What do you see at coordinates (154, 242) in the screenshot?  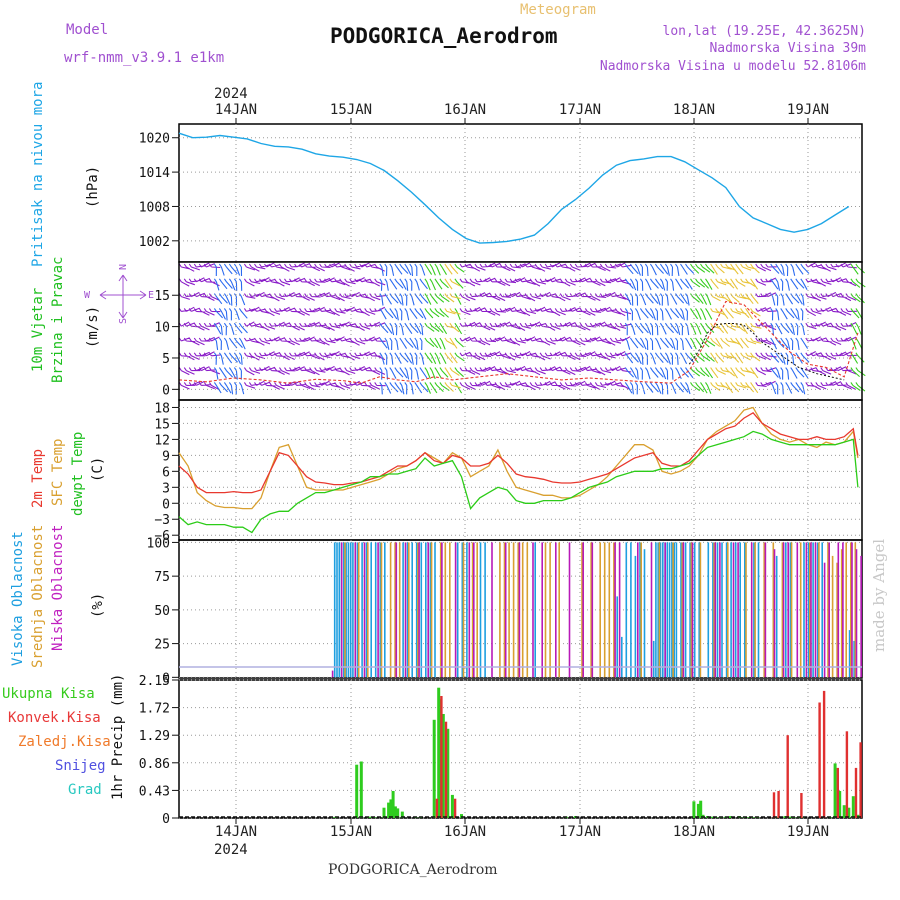 I see `pressure-ytick-3: 1002` at bounding box center [154, 242].